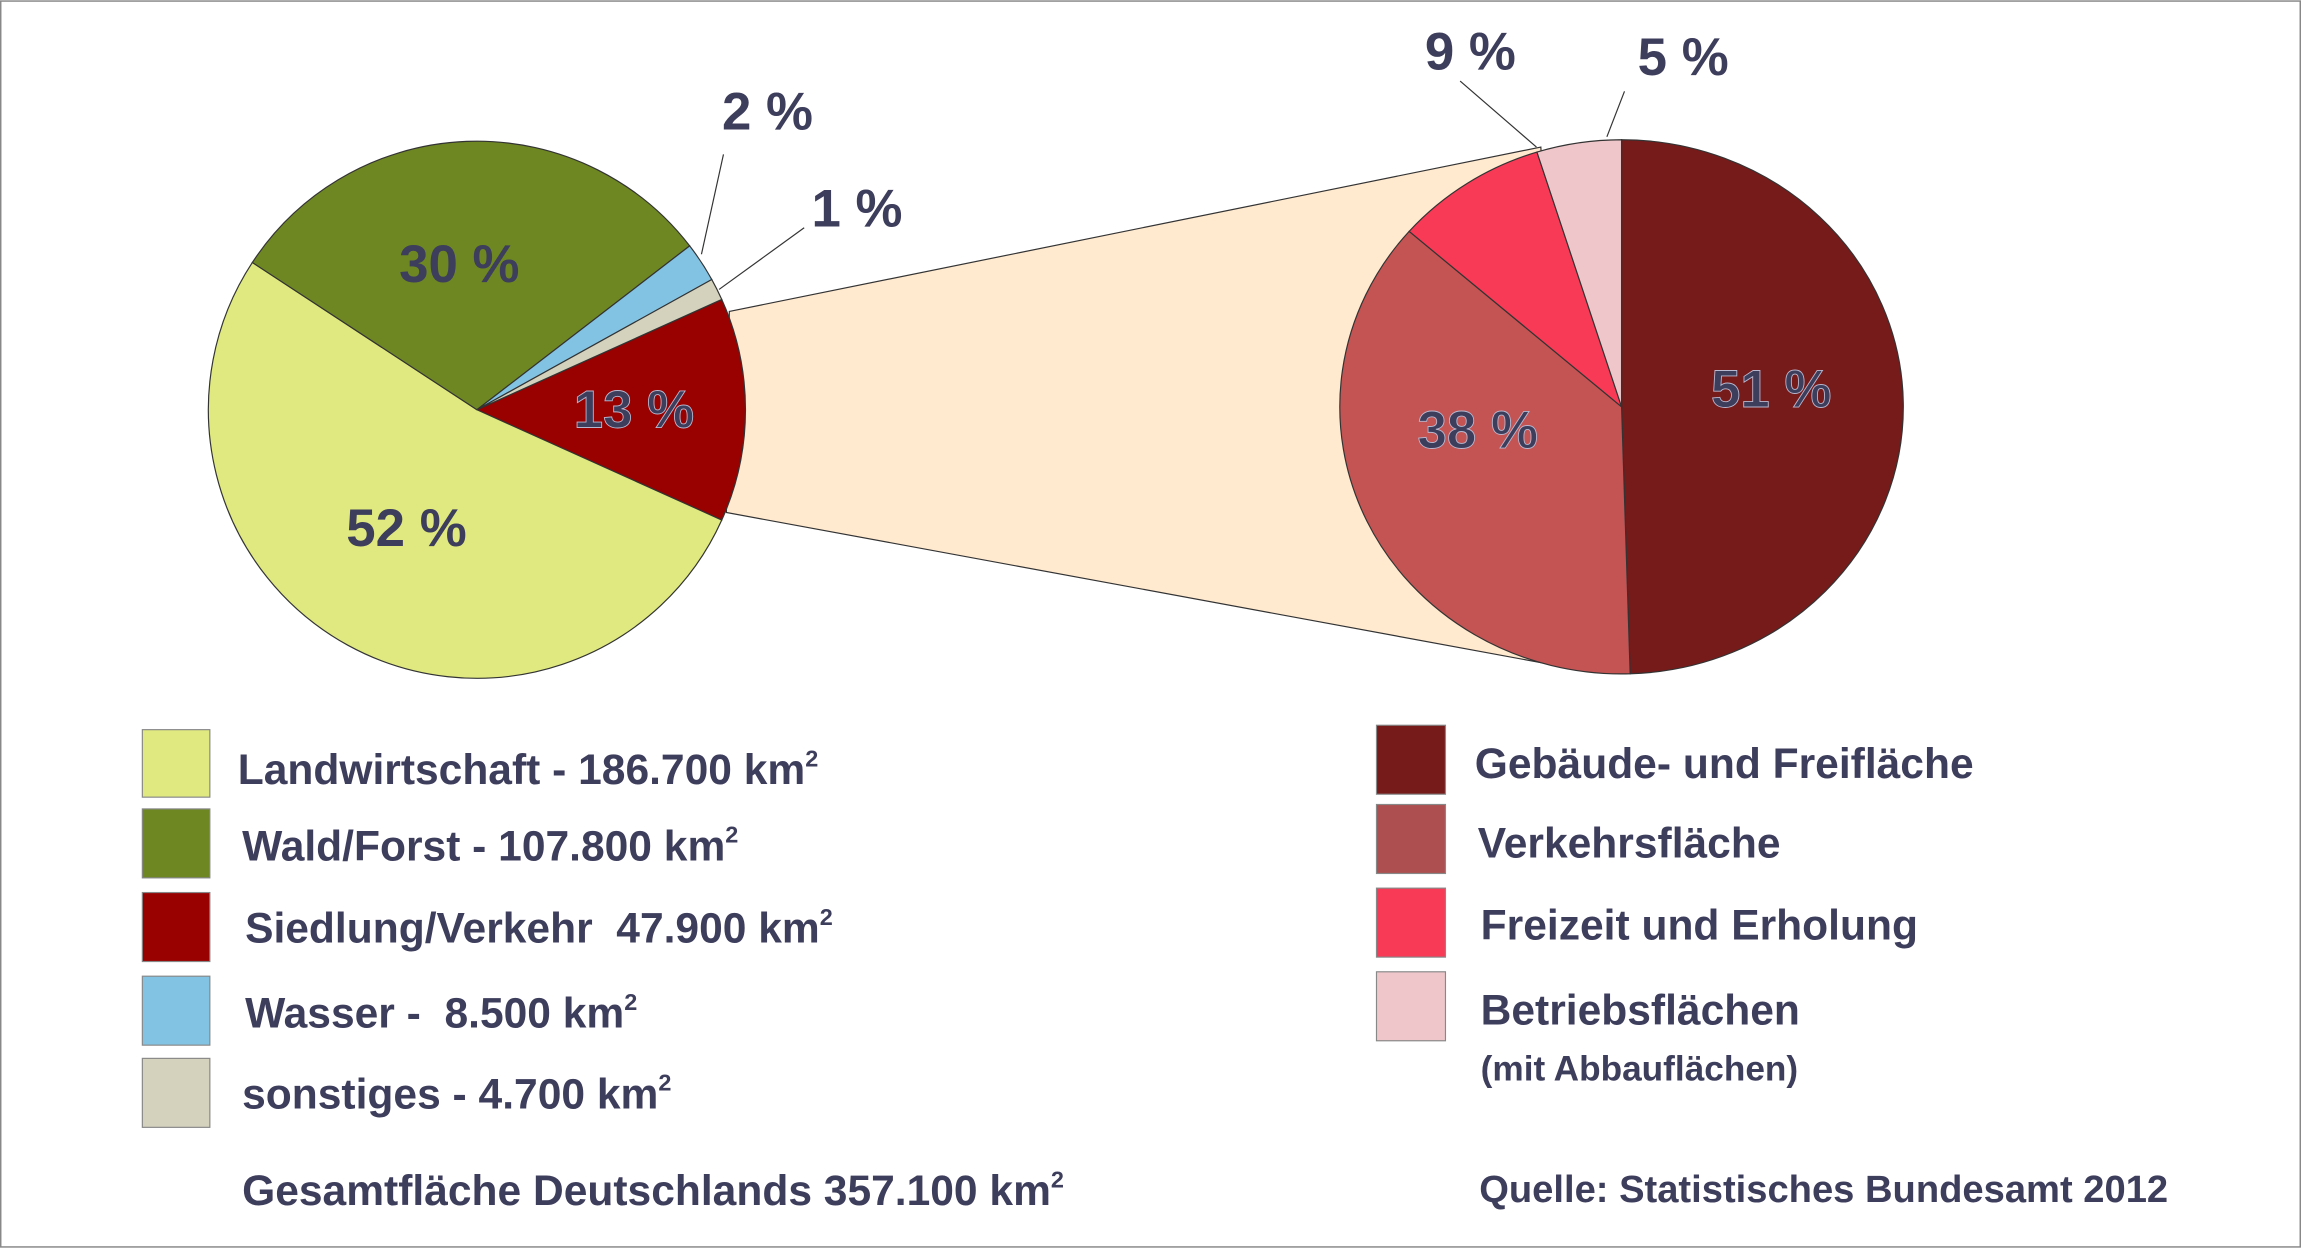  What do you see at coordinates (1478, 430) in the screenshot?
I see `pct-label-verkehr: 38 %` at bounding box center [1478, 430].